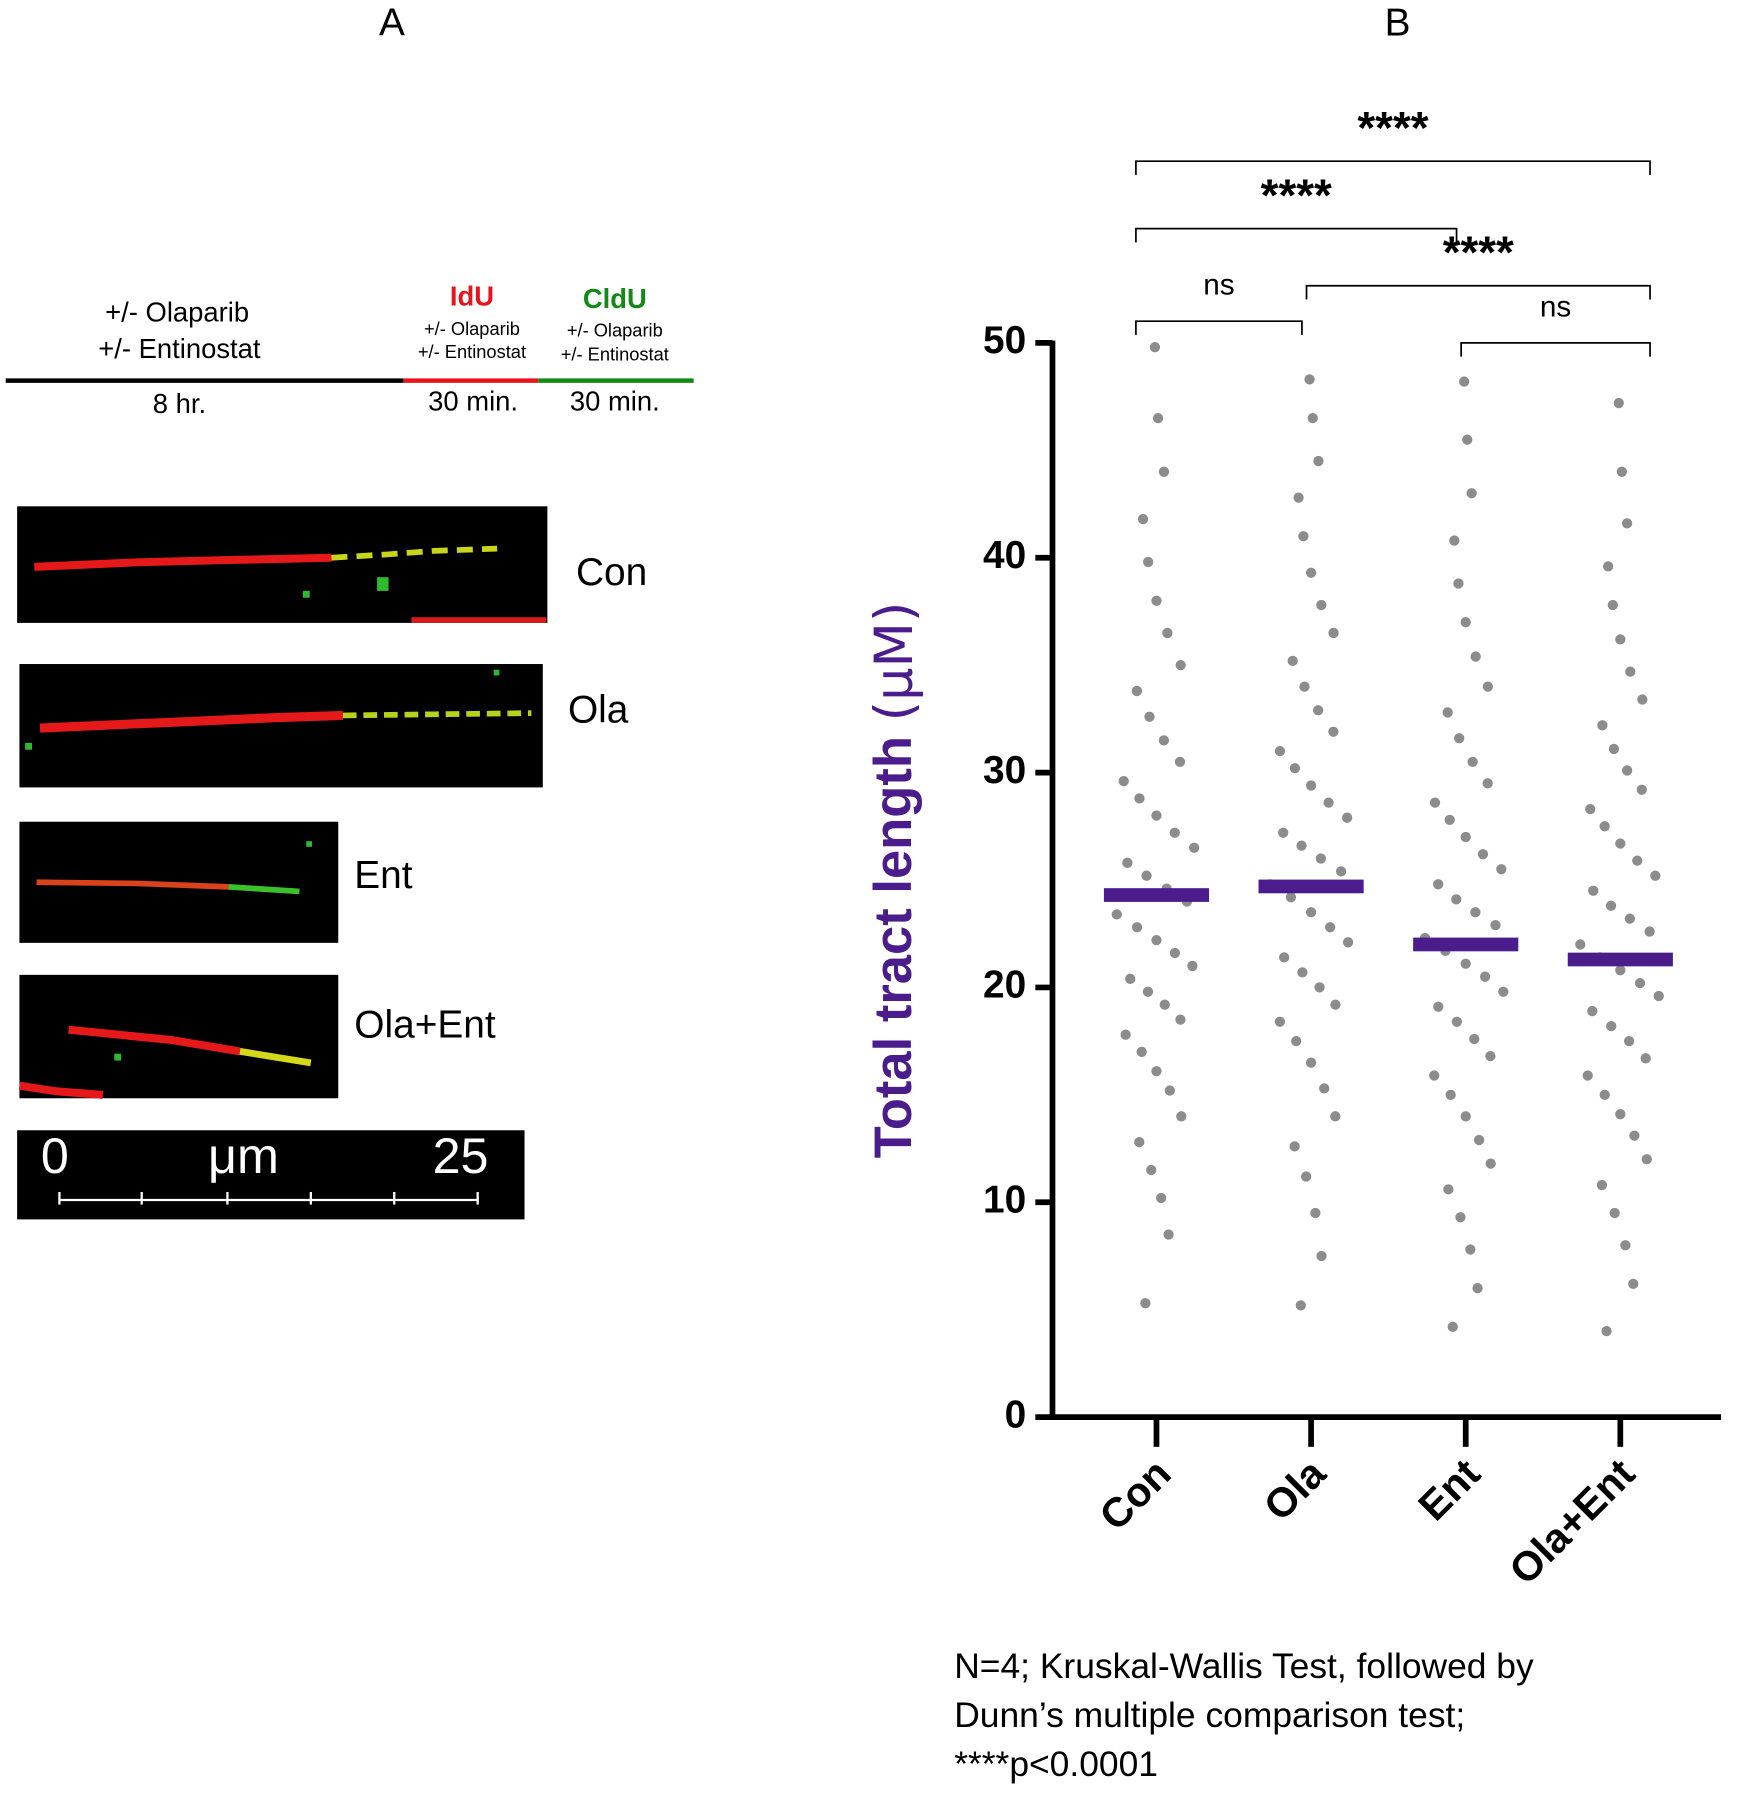 The height and width of the screenshot is (1800, 1737). Describe the element at coordinates (1135, 1494) in the screenshot. I see `x-tick-label: Con` at that location.